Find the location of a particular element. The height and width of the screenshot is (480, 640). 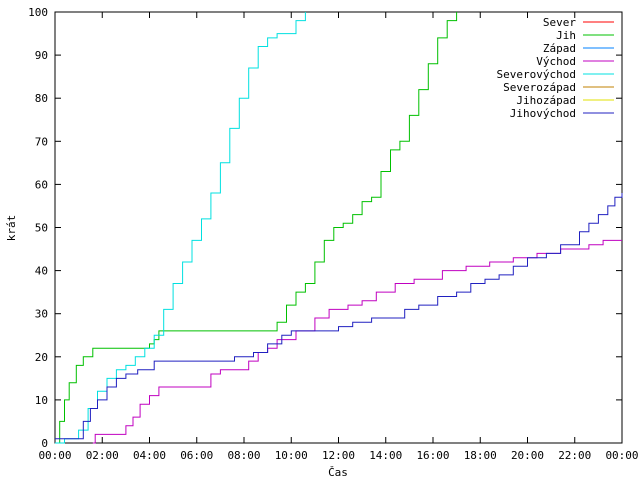

y-tick-label: 0 is located at coordinates (44, 443).